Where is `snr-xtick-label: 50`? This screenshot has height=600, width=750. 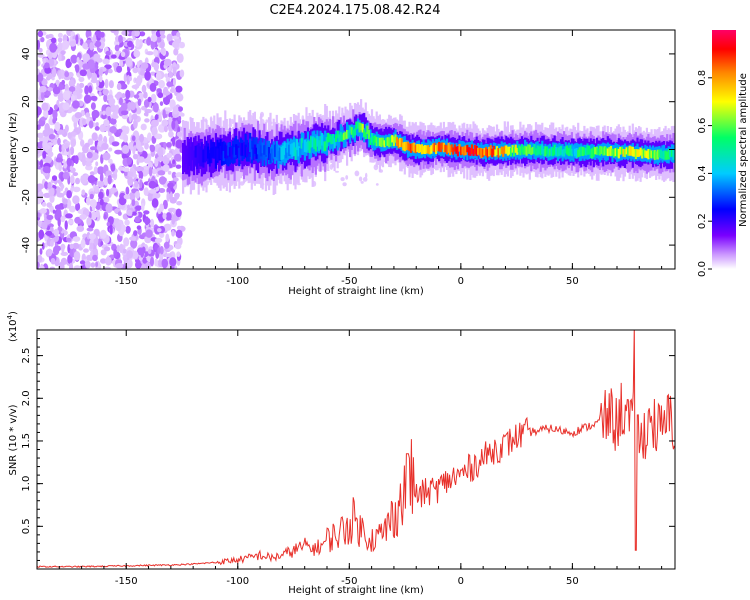
snr-xtick-label: 50 is located at coordinates (572, 581).